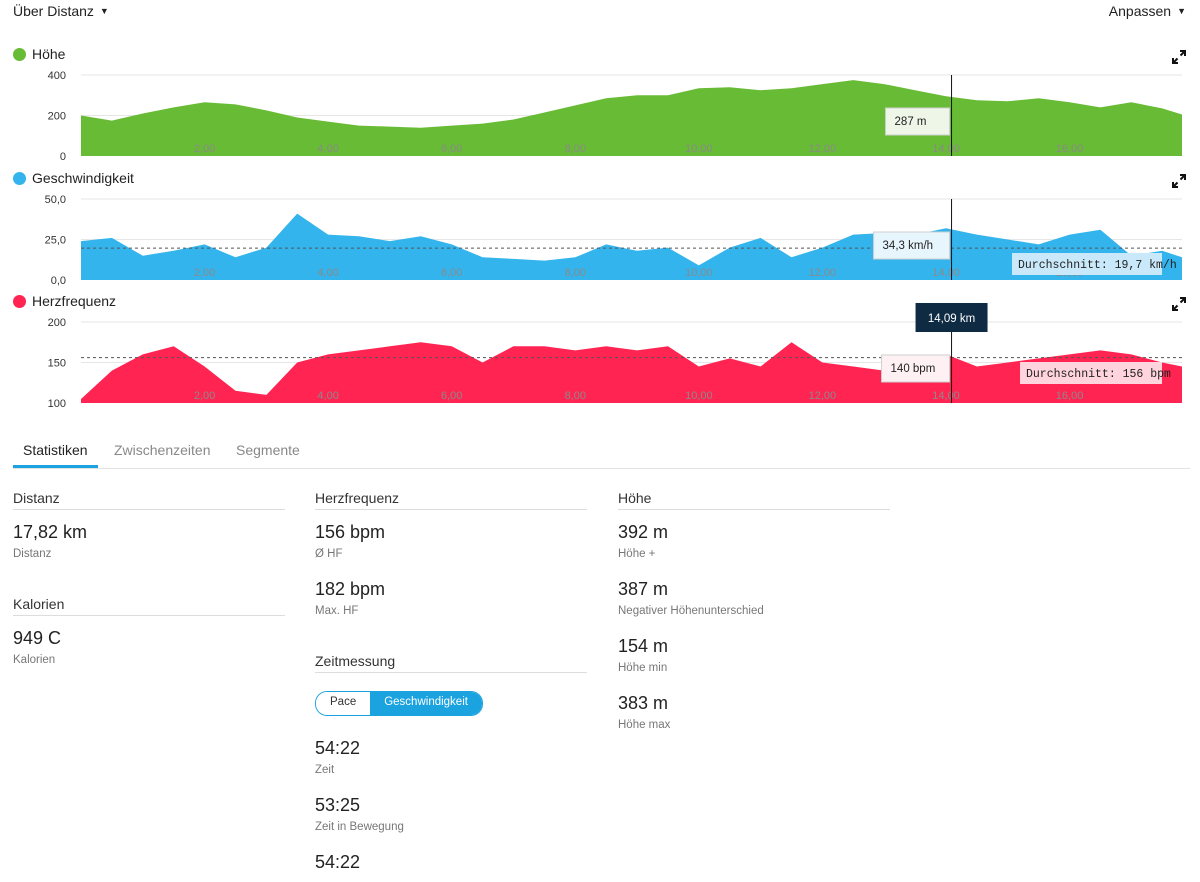 This screenshot has height=882, width=1200. I want to click on customize-button: Anpassen ▼, so click(1147, 11).